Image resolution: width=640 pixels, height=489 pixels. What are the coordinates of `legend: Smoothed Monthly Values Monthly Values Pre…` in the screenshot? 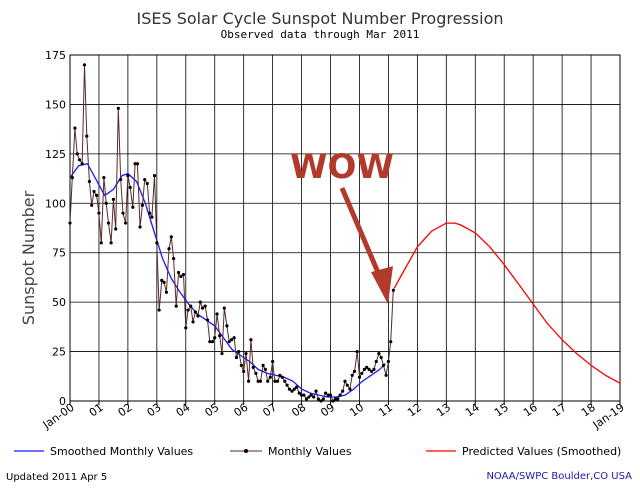 It's located at (317, 451).